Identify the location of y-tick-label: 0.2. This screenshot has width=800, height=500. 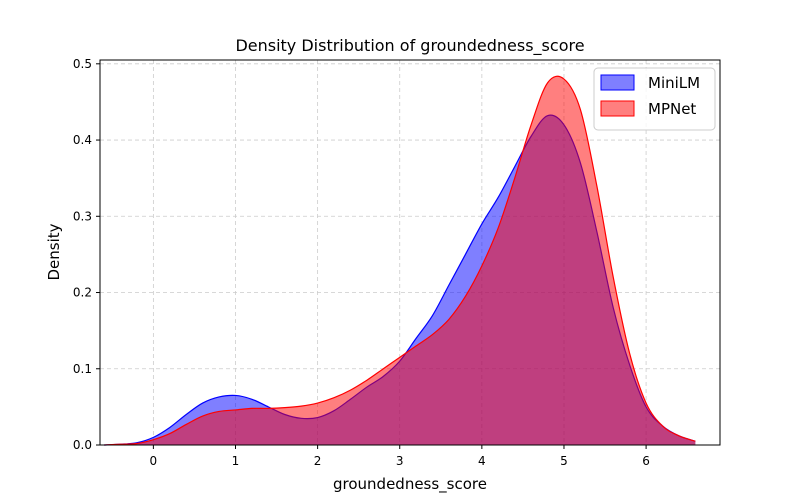
(82, 293).